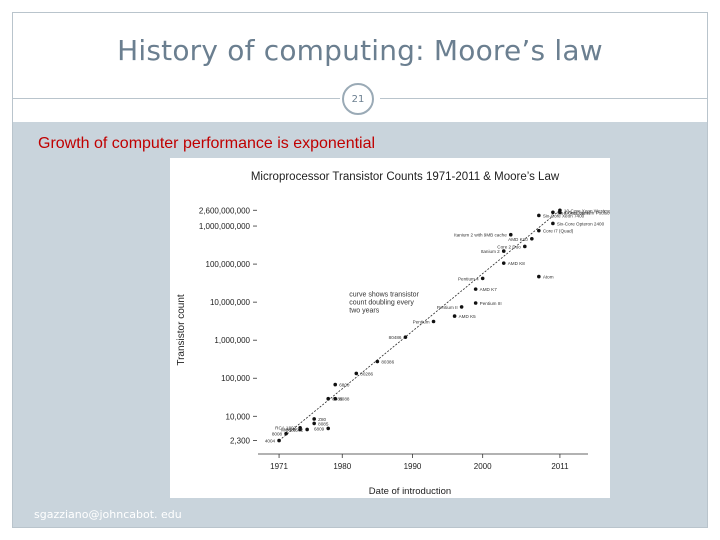  Describe the element at coordinates (509, 246) in the screenshot. I see `data-point-label: Core 2 Duo` at that location.